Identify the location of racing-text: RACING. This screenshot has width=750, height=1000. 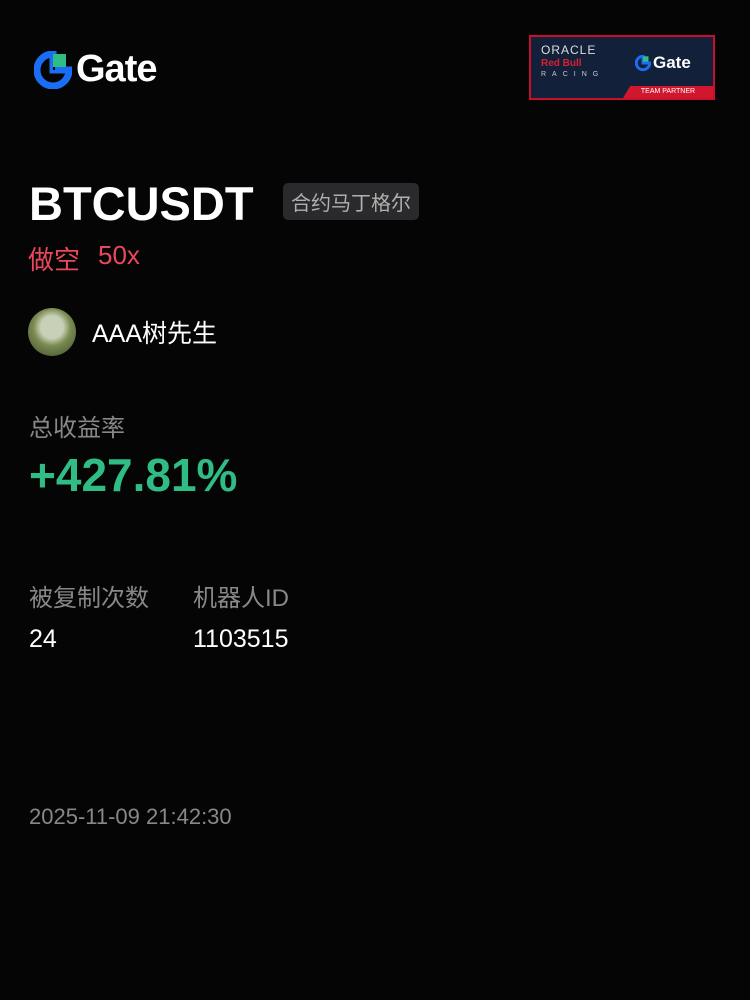
(573, 74).